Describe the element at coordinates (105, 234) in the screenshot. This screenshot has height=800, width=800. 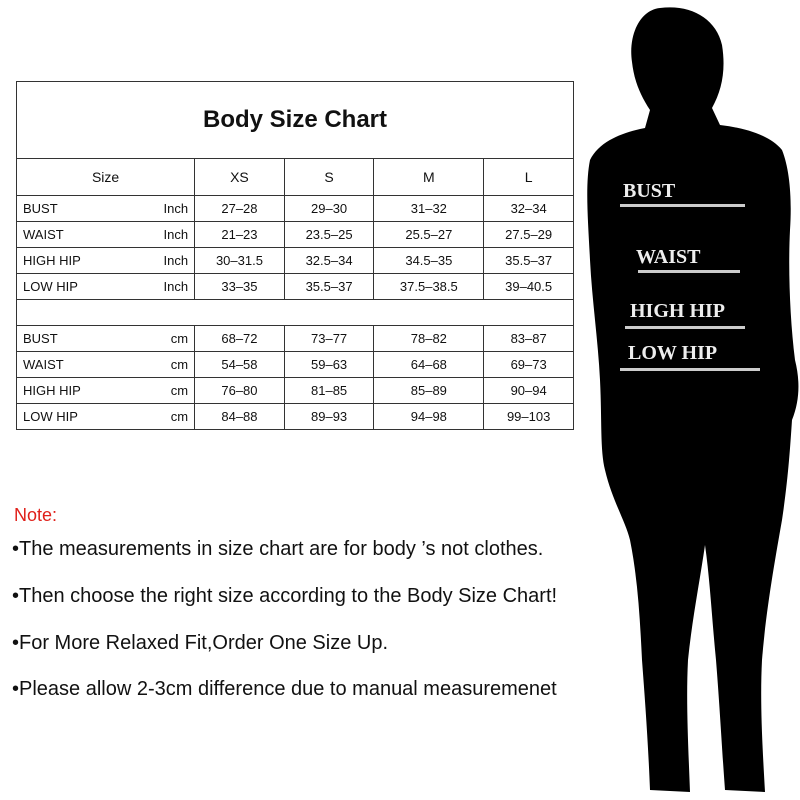
I see `row-label: WAIST Inch` at that location.